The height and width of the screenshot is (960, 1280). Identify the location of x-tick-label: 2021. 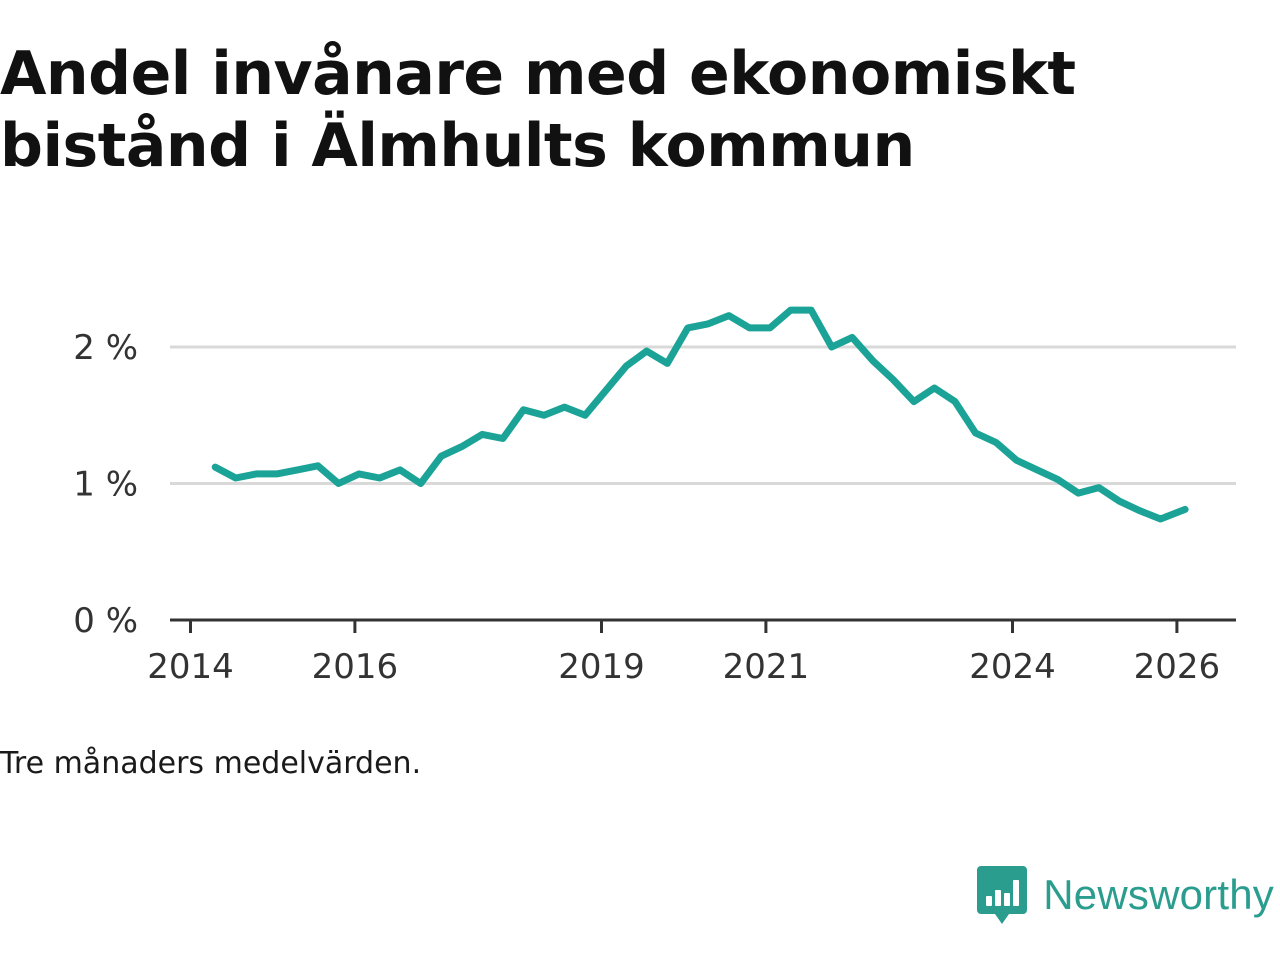
(766, 667).